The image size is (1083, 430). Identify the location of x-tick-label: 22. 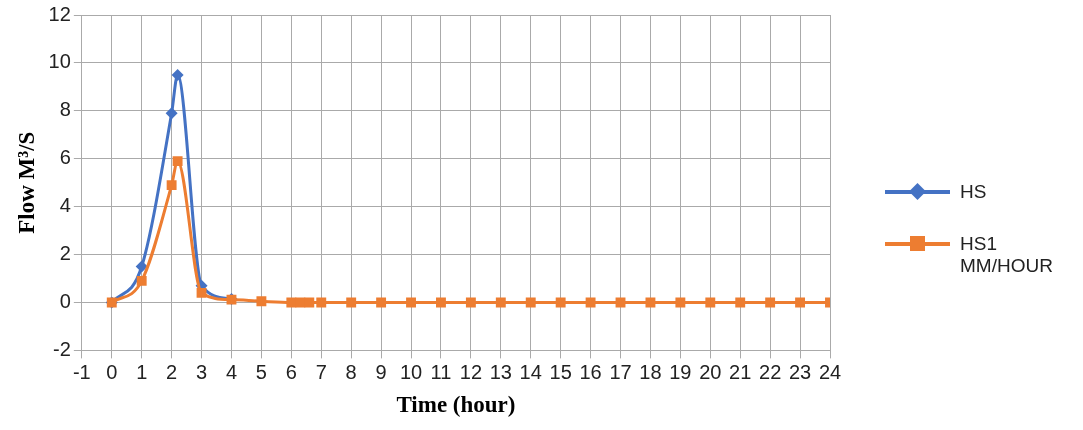
(770, 371).